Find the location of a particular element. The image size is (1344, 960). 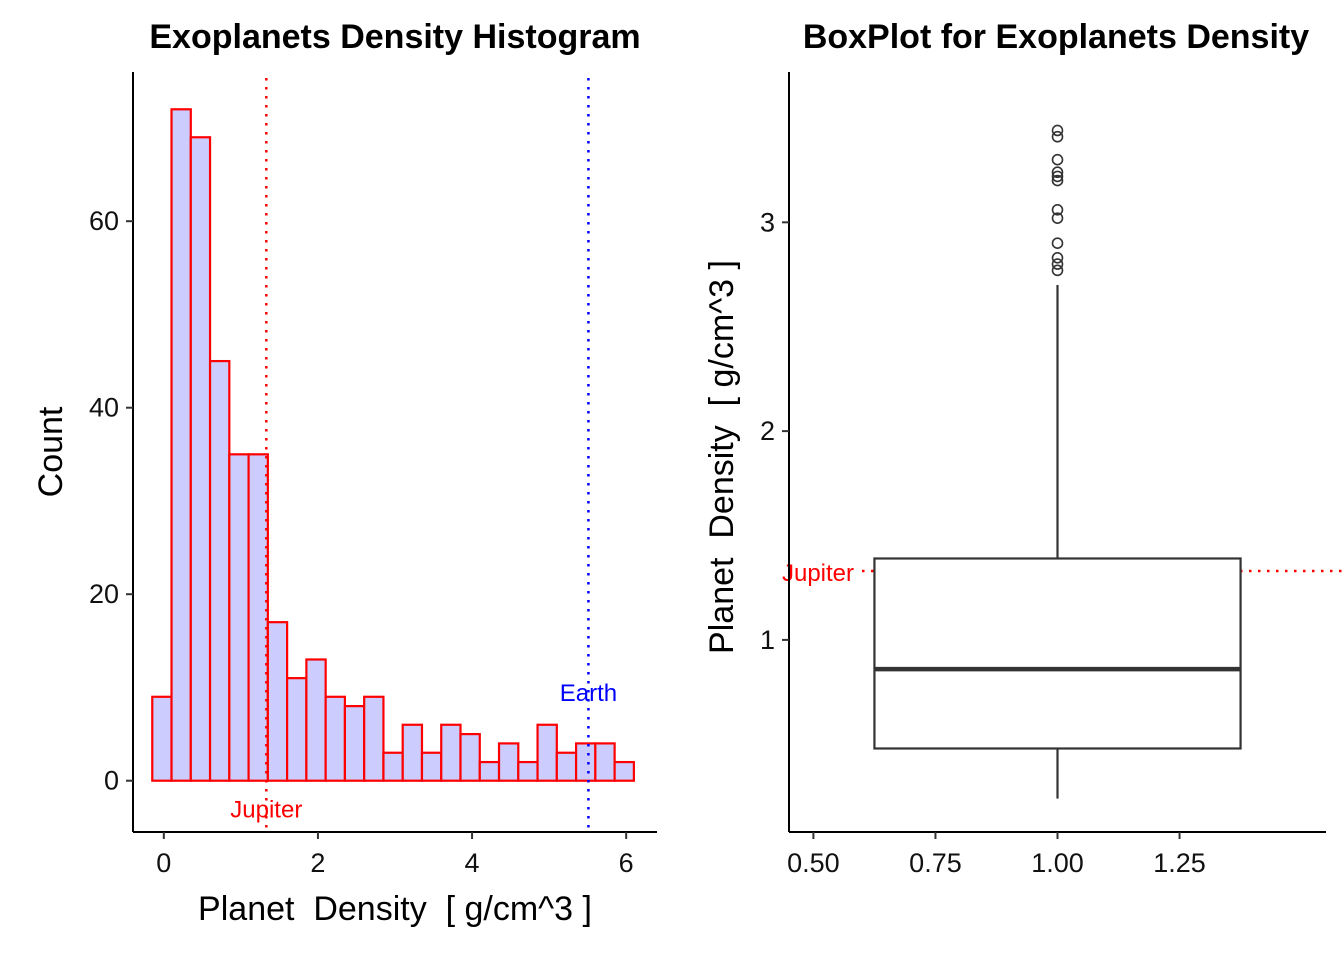

boxplot-reference-lines: Jupiter is located at coordinates (1063, 573).